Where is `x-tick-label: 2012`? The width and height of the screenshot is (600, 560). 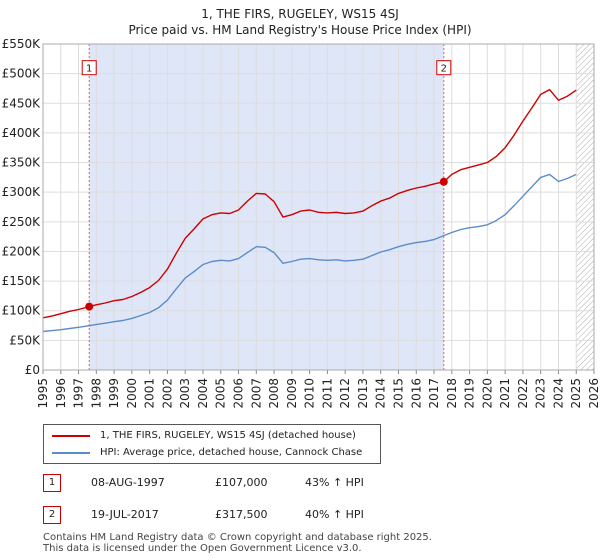
x-tick-label: 2012 is located at coordinates (345, 393).